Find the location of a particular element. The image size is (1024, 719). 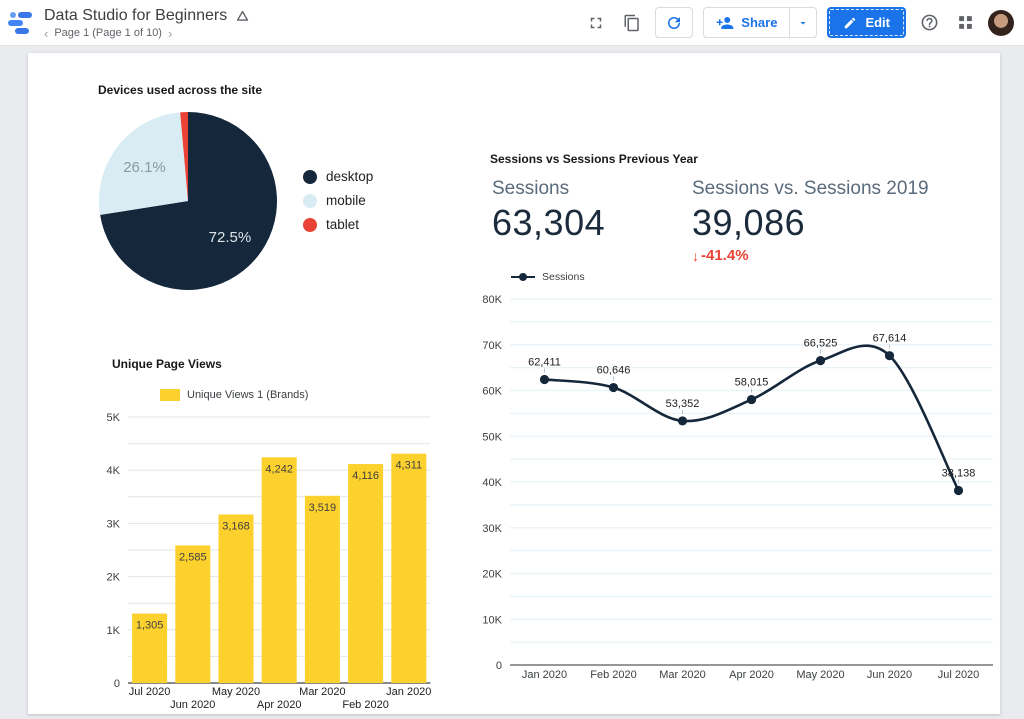

svg-text: 4,242 is located at coordinates (279, 469).